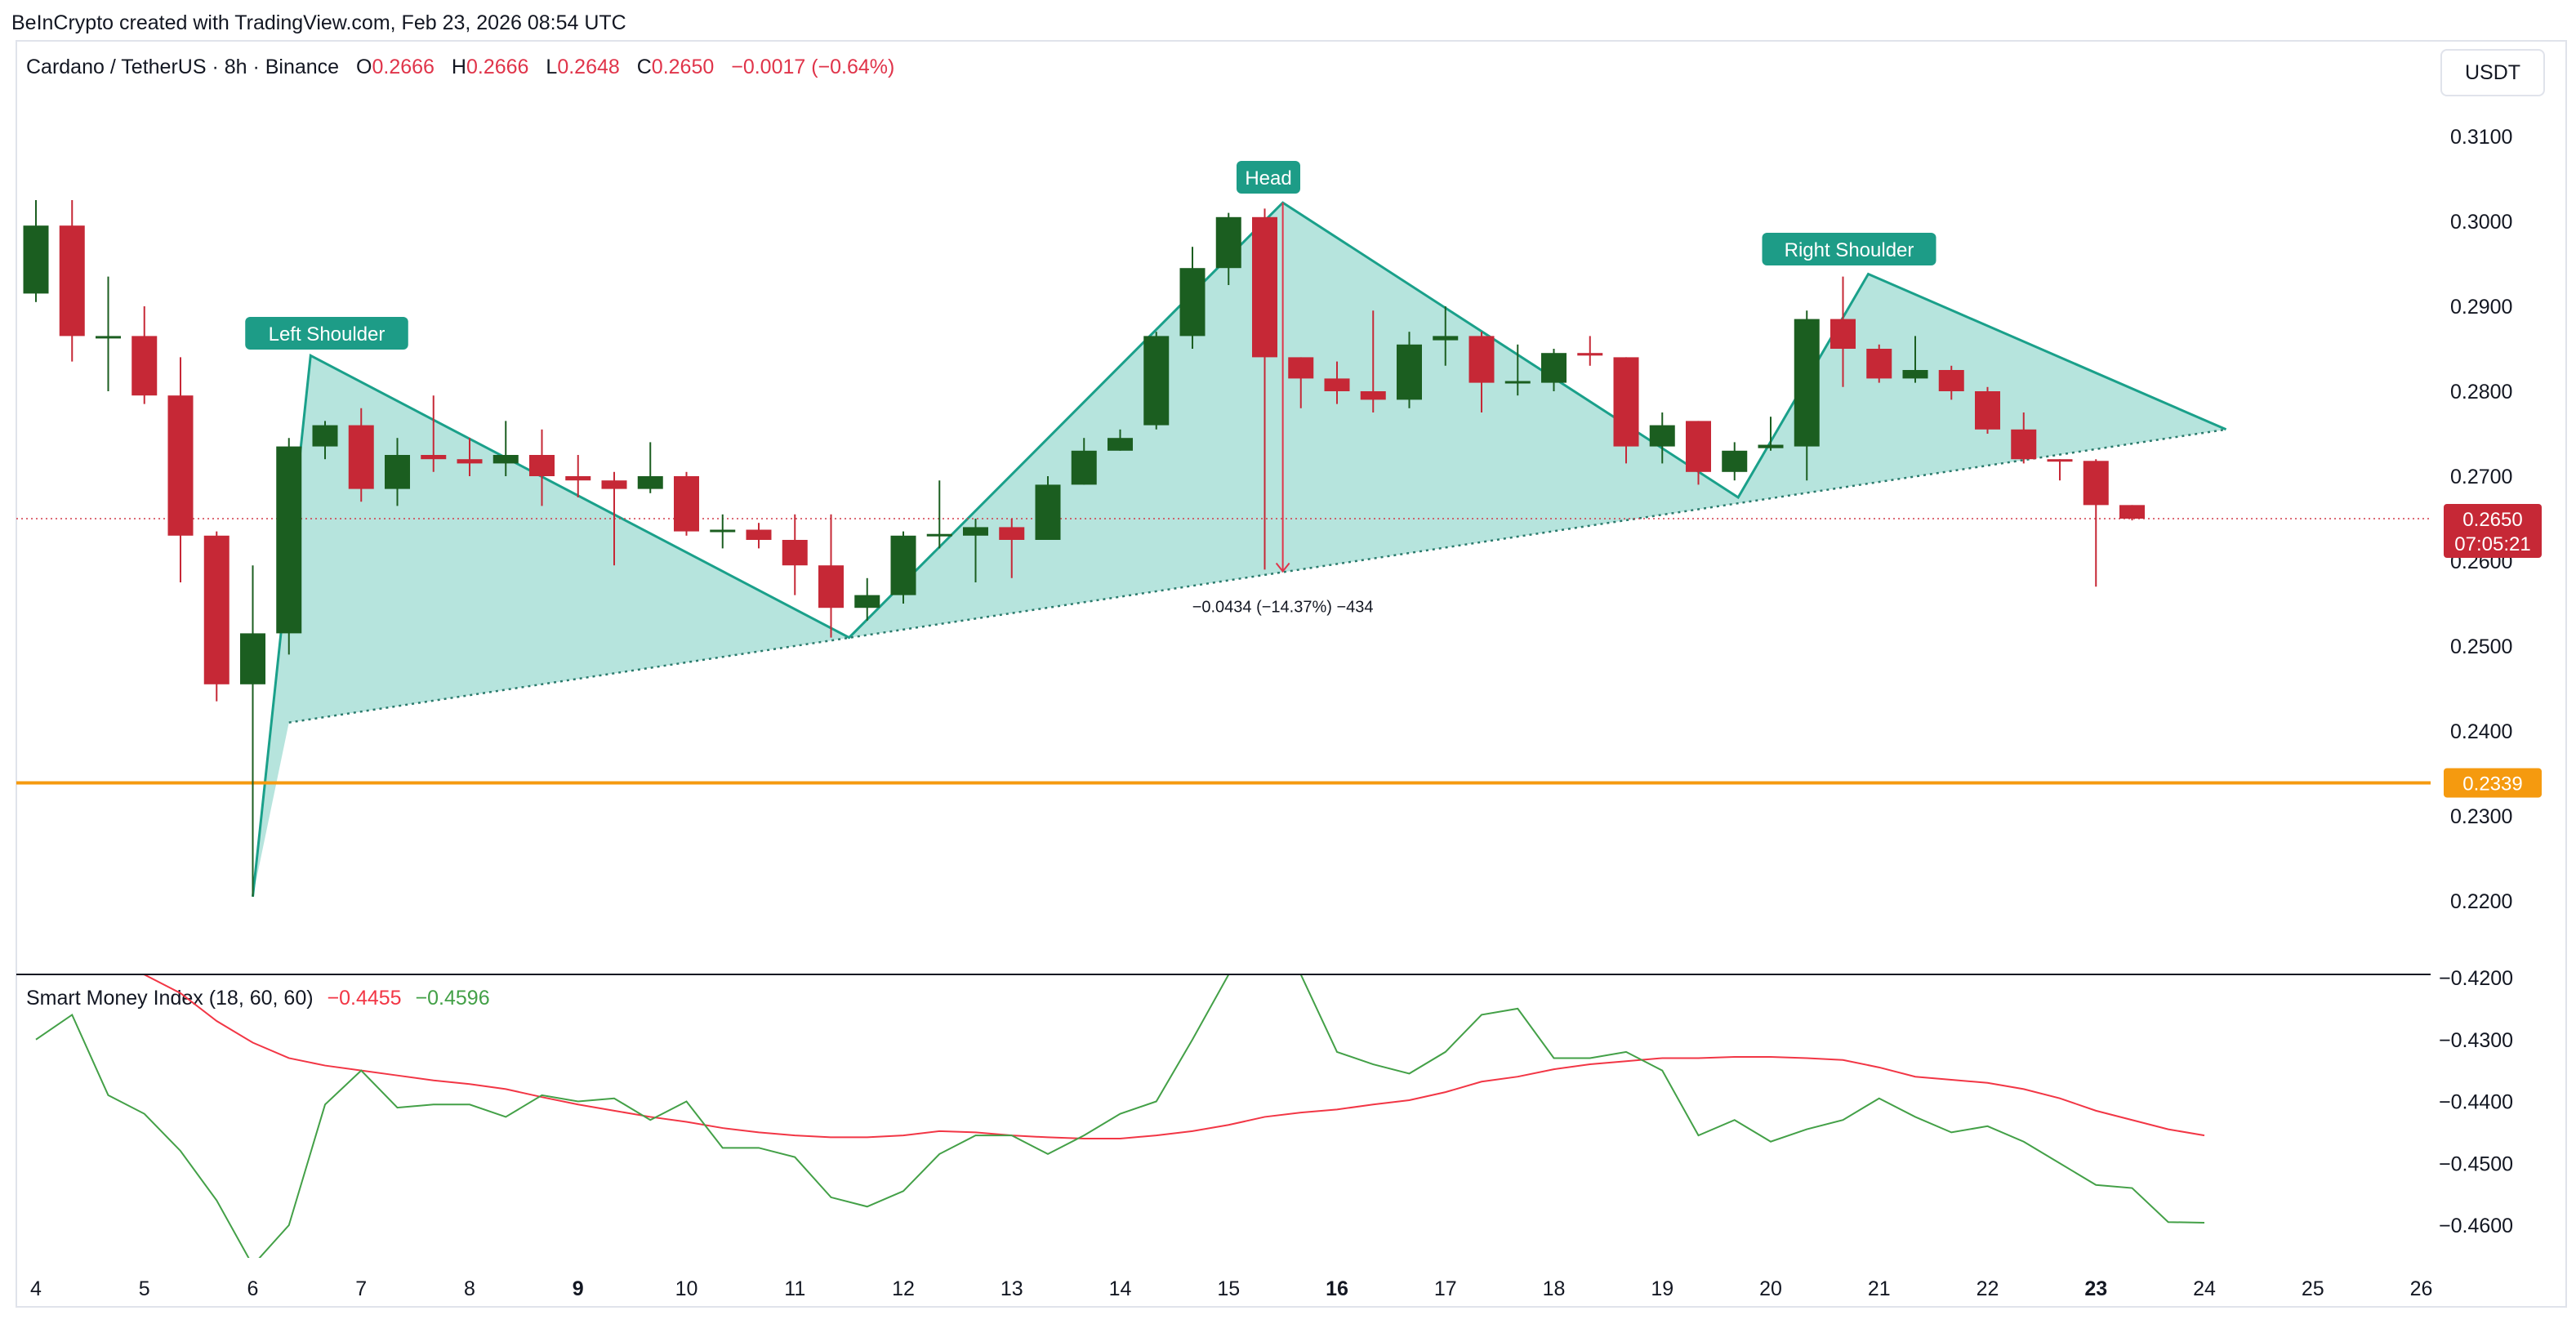  I want to click on head-label-bg, so click(1268, 177).